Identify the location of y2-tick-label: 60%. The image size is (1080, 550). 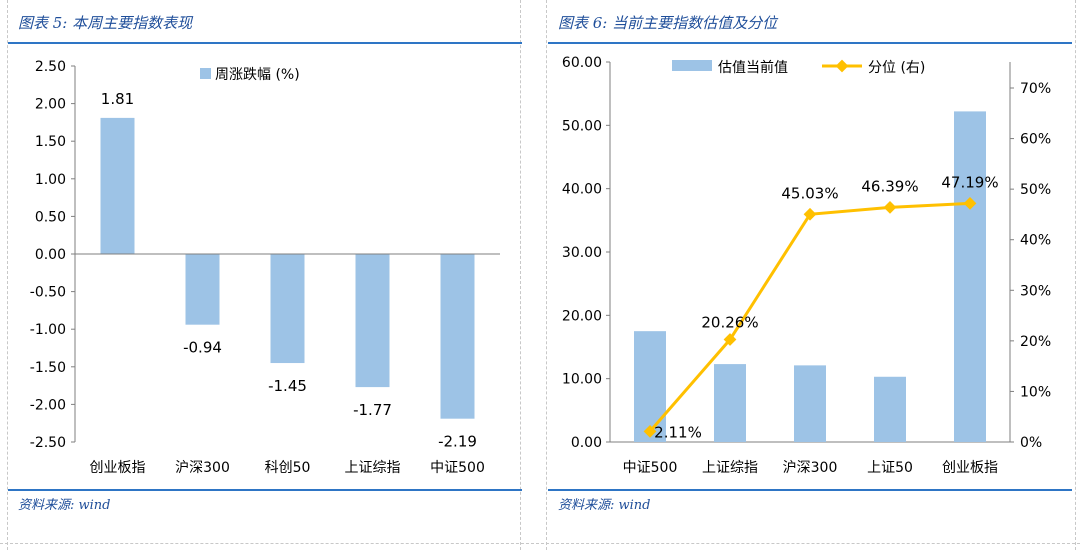
(1035, 140).